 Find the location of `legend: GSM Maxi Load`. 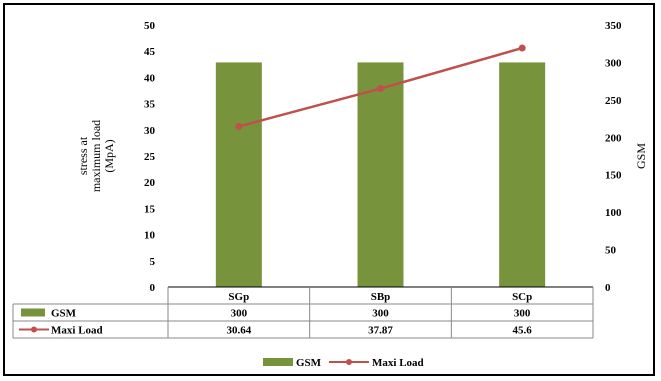

legend: GSM Maxi Load is located at coordinates (343, 363).